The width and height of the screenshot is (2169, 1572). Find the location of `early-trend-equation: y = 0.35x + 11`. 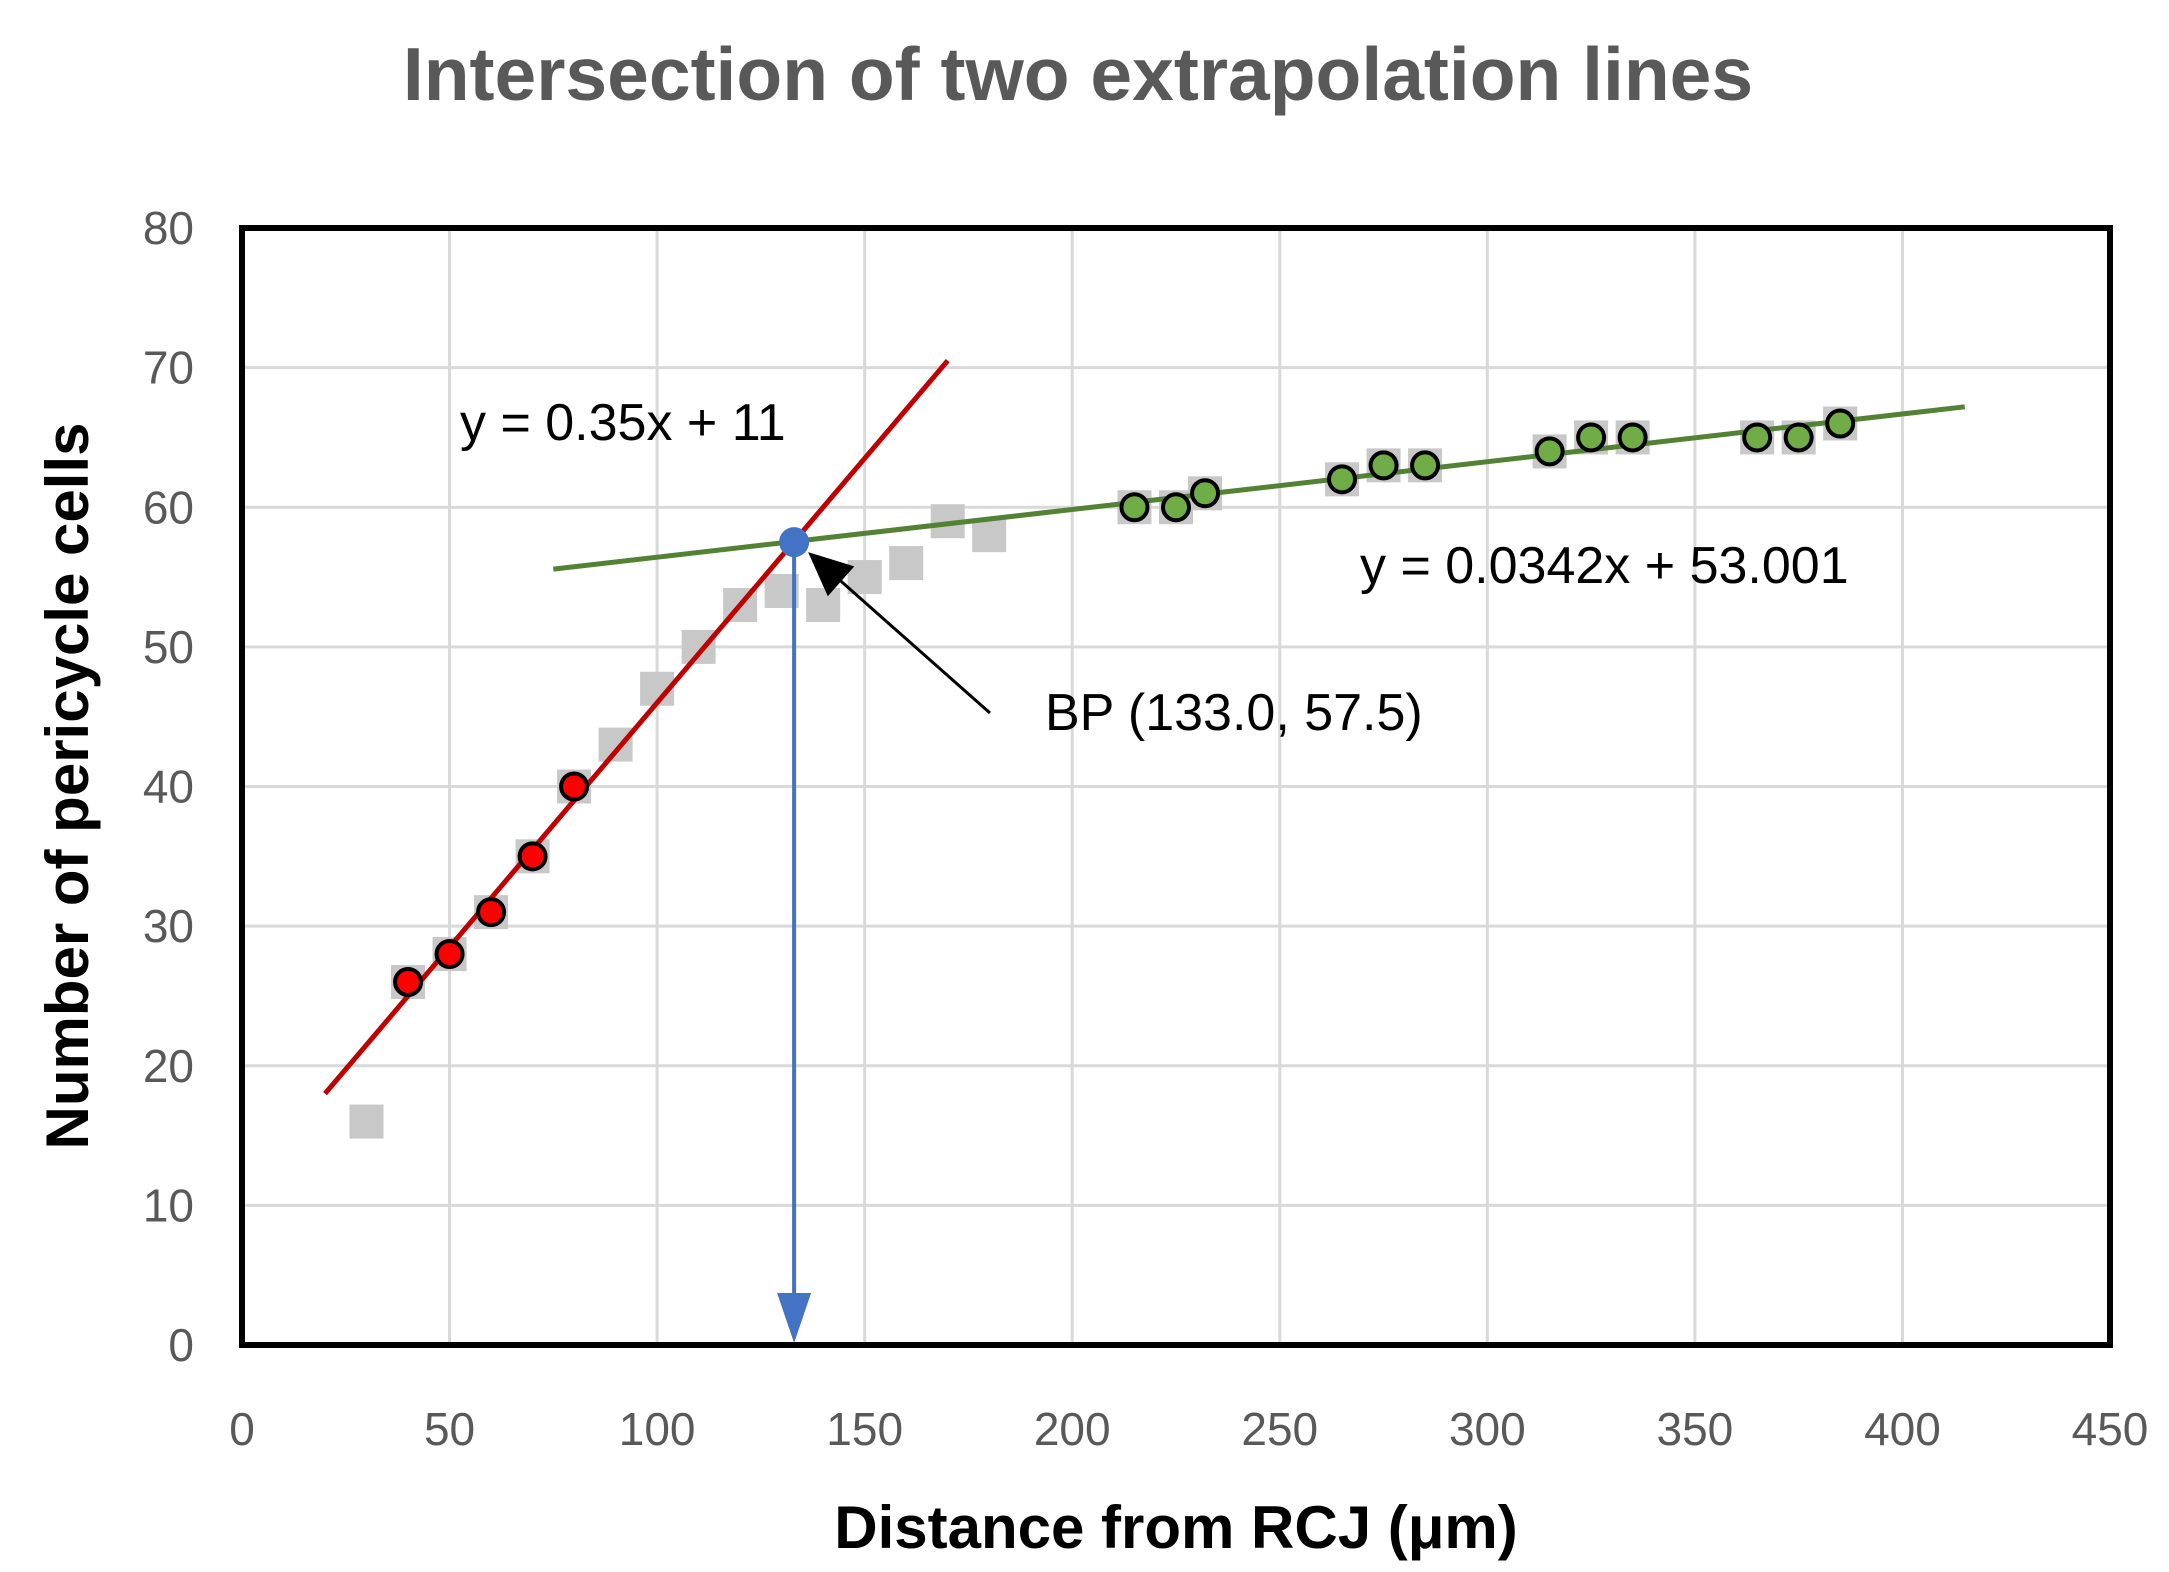

early-trend-equation: y = 0.35x + 11 is located at coordinates (623, 423).